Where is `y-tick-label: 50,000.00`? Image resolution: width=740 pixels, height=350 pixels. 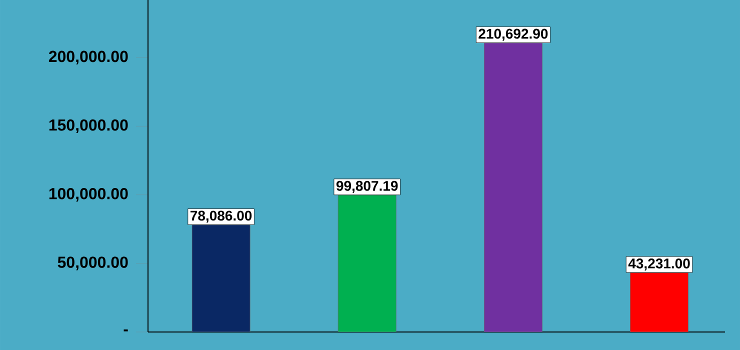 y-tick-label: 50,000.00 is located at coordinates (93, 263).